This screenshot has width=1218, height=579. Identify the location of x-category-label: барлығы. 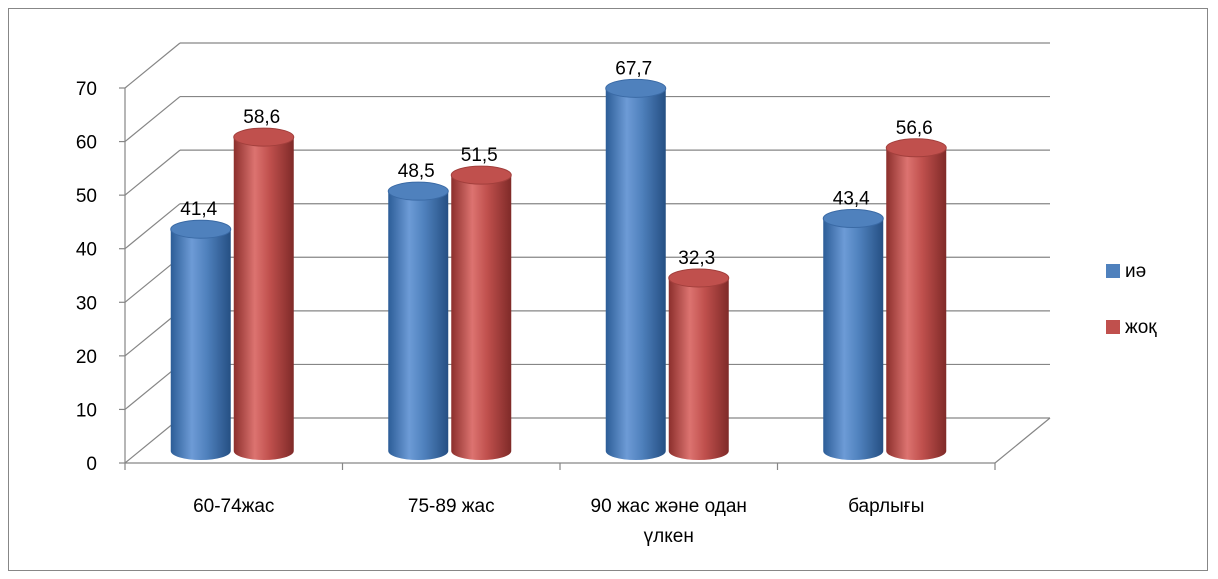
(886, 506).